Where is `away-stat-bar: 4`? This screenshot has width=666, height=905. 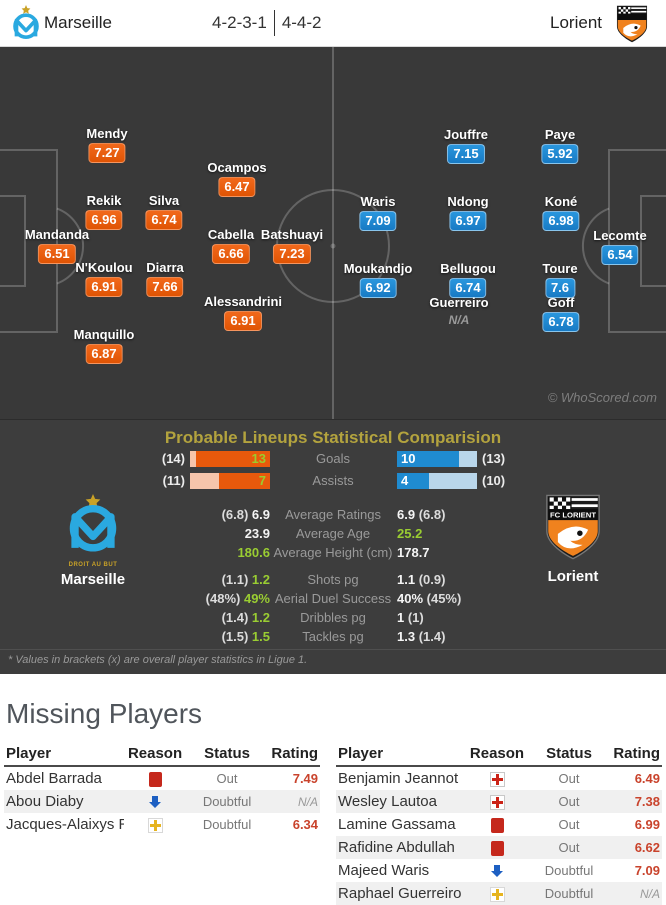
away-stat-bar: 4 is located at coordinates (437, 481).